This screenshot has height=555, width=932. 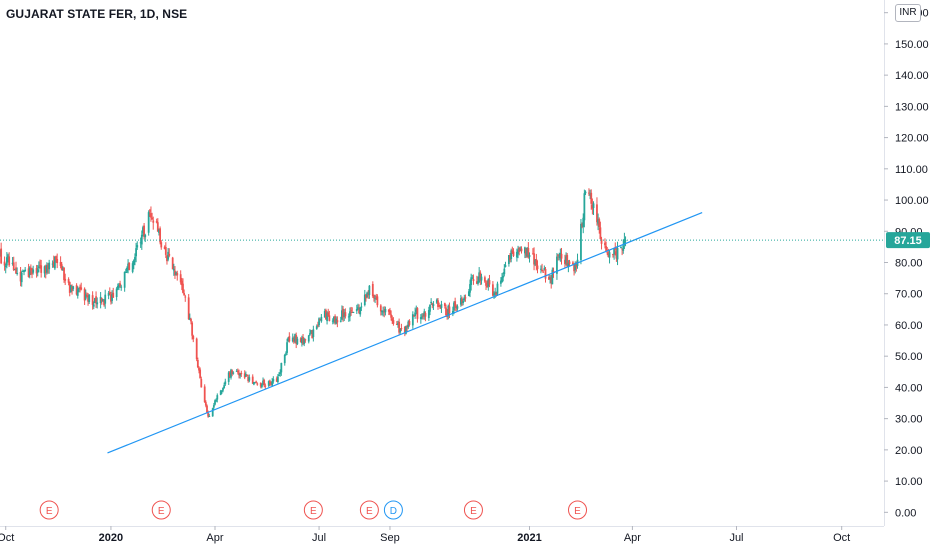 I want to click on event-marker-circle, so click(x=369, y=510).